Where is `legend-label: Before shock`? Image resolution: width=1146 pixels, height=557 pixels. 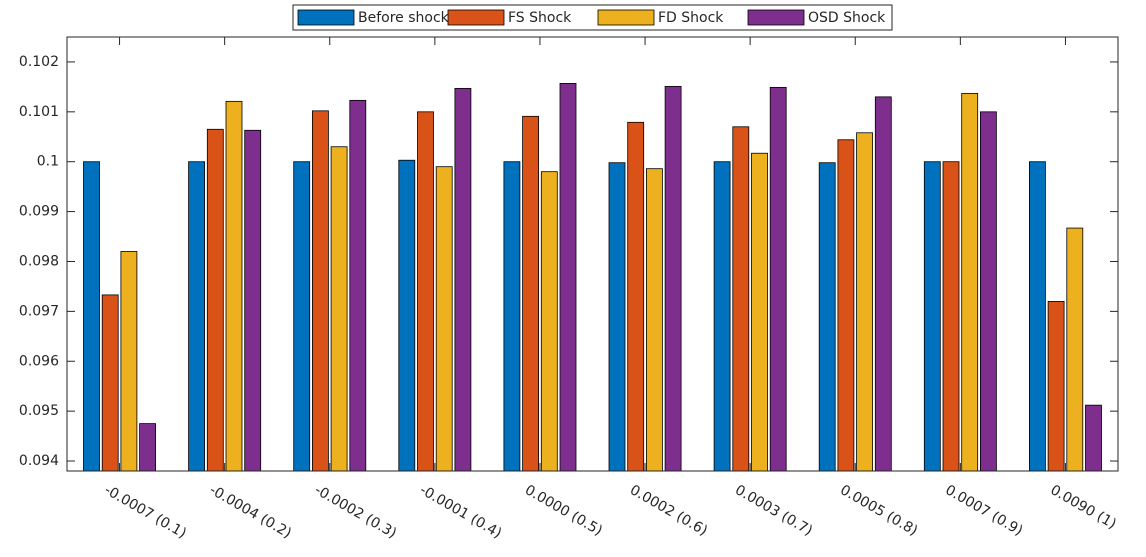 legend-label: Before shock is located at coordinates (404, 18).